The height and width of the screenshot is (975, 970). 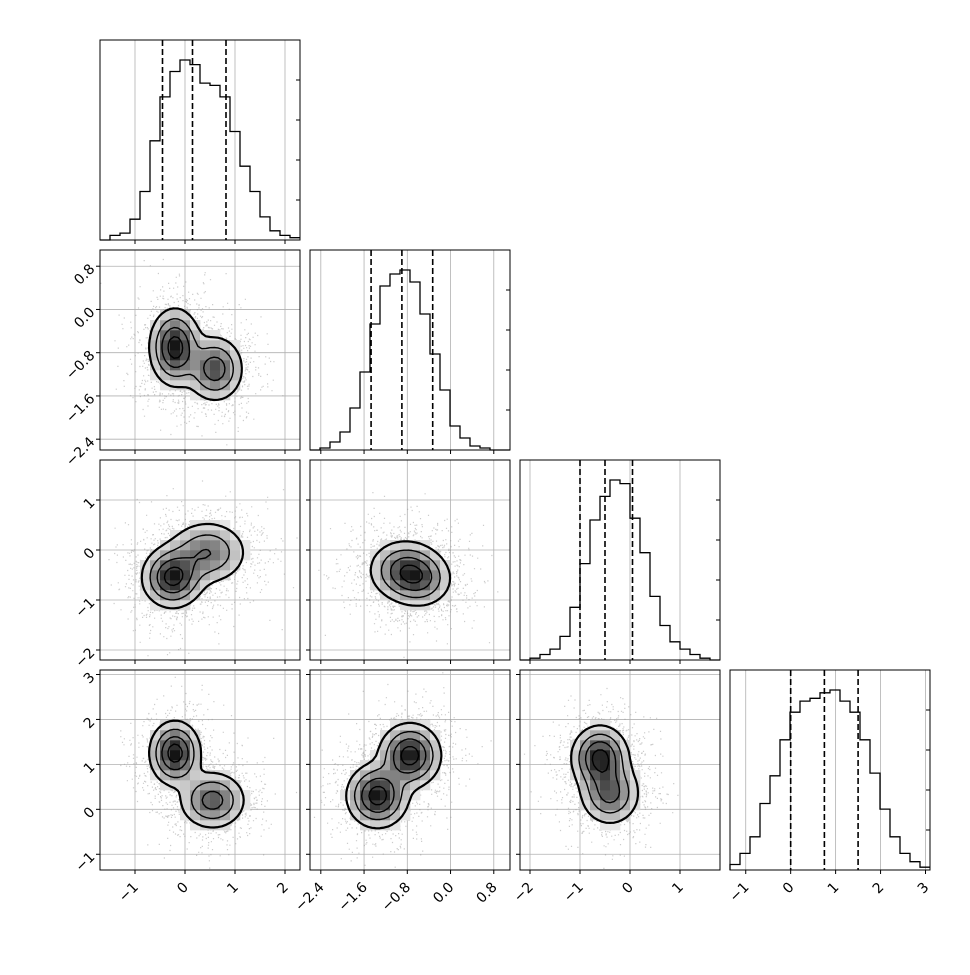 What do you see at coordinates (90, 768) in the screenshot?
I see `y-tick-label: 1` at bounding box center [90, 768].